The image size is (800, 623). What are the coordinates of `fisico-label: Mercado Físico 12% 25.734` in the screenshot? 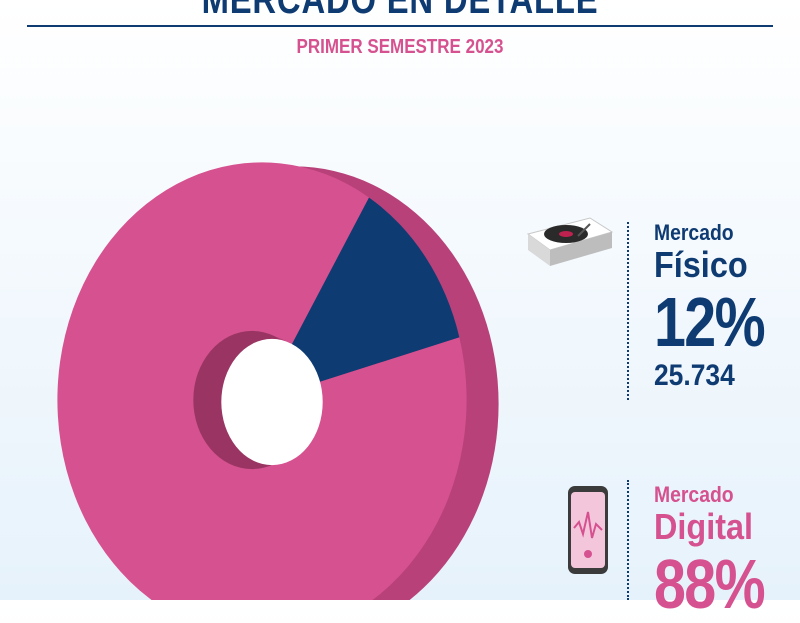 It's located at (721, 306).